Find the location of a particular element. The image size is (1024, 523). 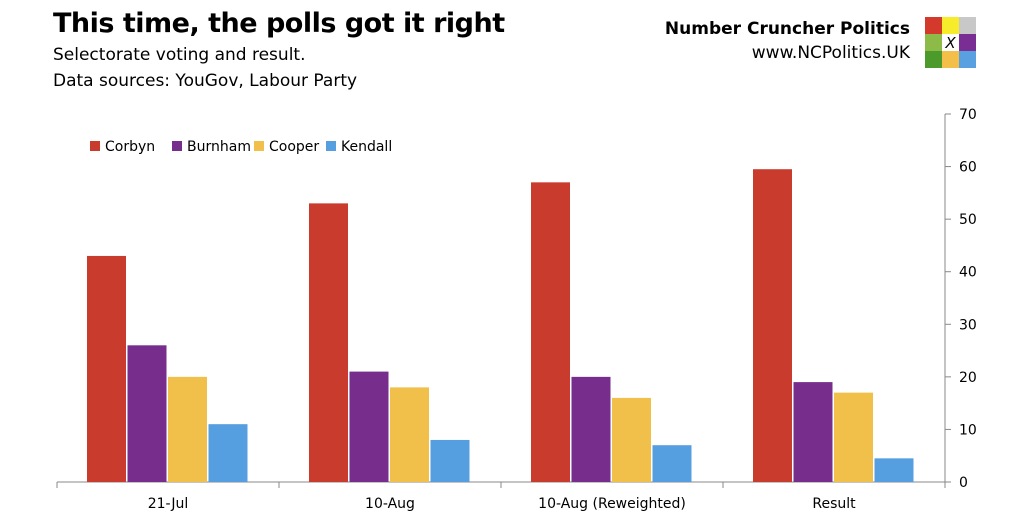

y-tick-label: 10 is located at coordinates (968, 430).